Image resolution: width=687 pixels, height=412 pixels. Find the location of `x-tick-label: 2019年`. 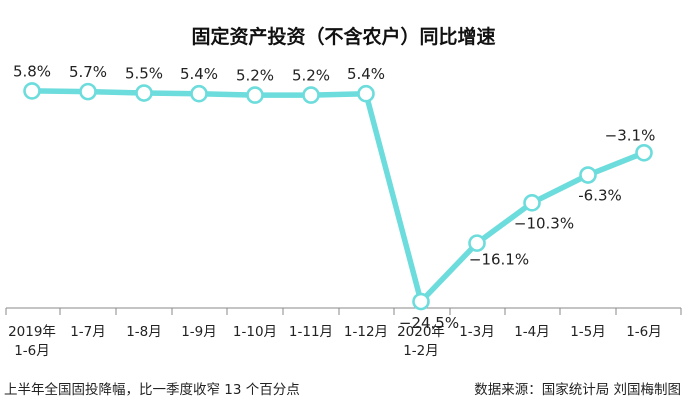

x-tick-label: 2019年 is located at coordinates (32, 332).